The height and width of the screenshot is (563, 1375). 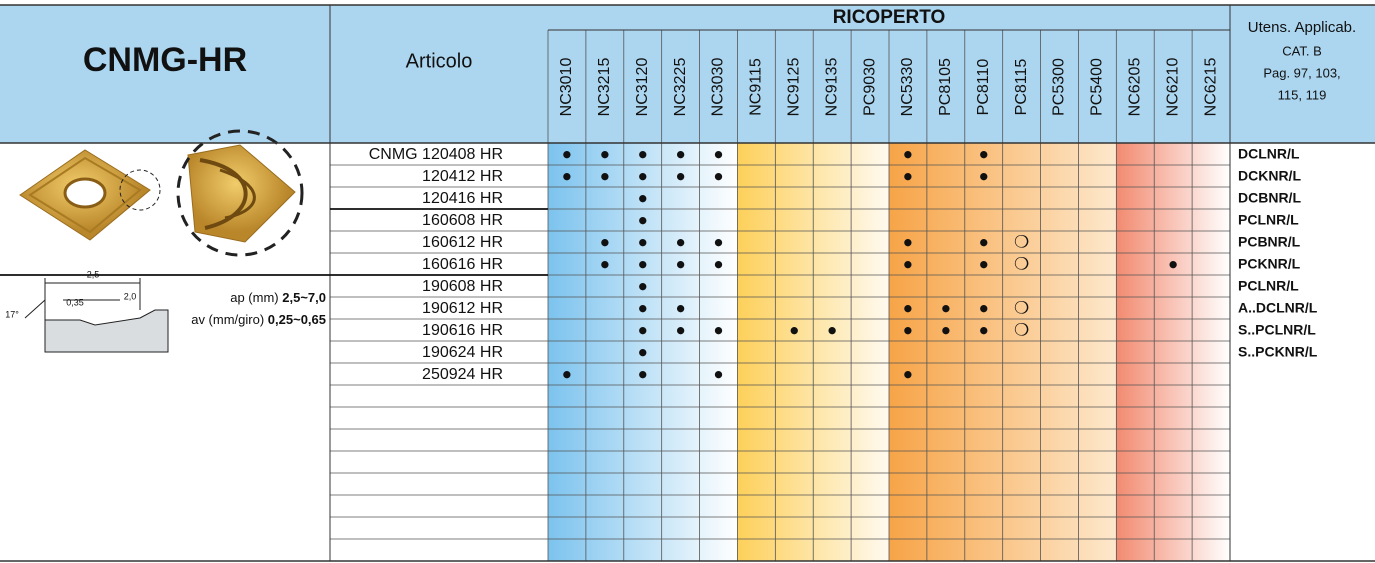 What do you see at coordinates (1173, 352) in the screenshot?
I see `column-group-bg` at bounding box center [1173, 352].